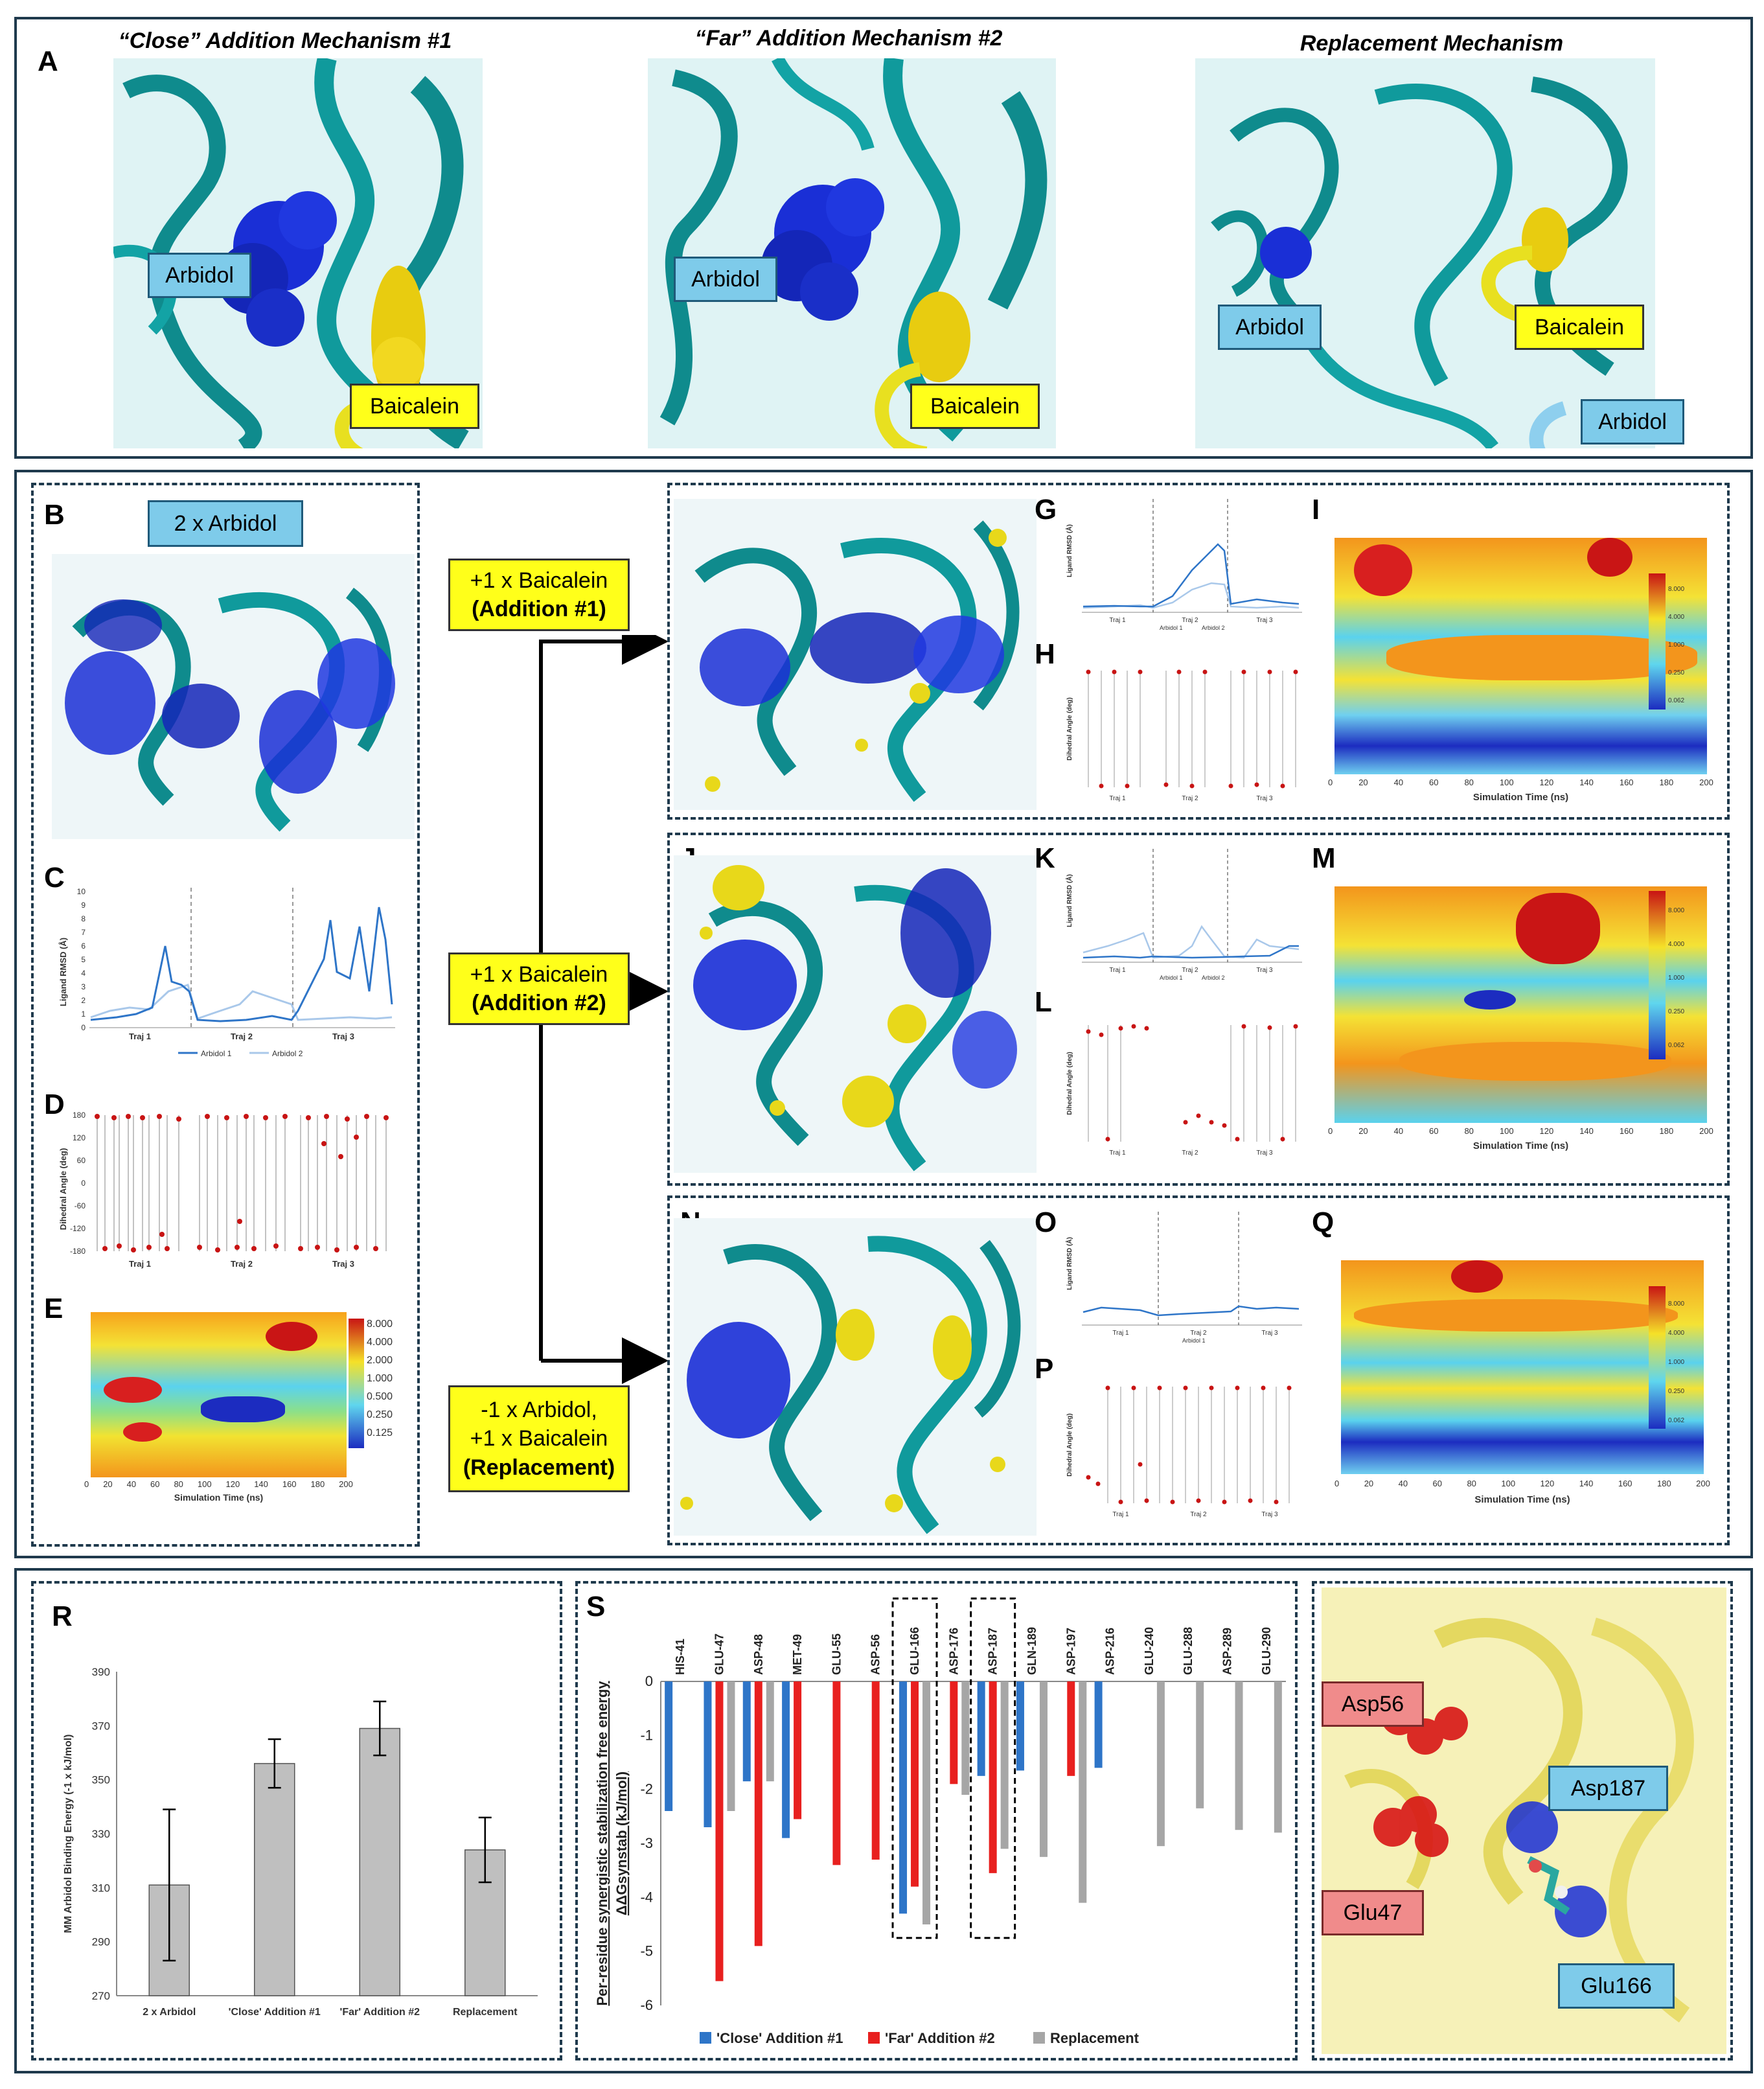 The image size is (1764, 2089). What do you see at coordinates (646, 1789) in the screenshot?
I see `s-y-tick: -2` at bounding box center [646, 1789].